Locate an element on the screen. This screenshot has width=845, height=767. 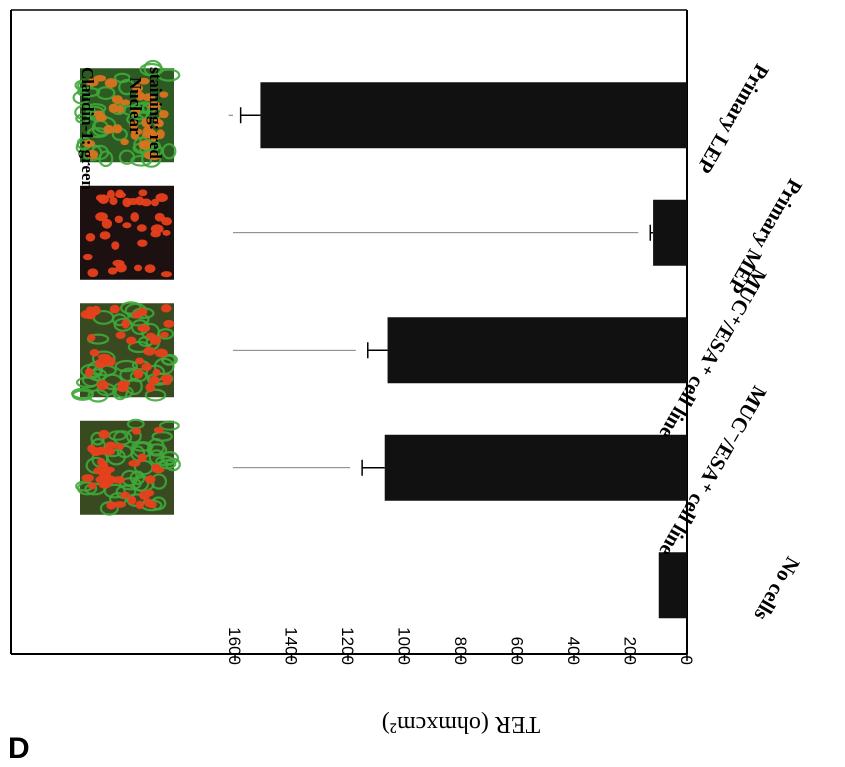
legend-line: Claudin-1: green is located at coordinates (87, 128).